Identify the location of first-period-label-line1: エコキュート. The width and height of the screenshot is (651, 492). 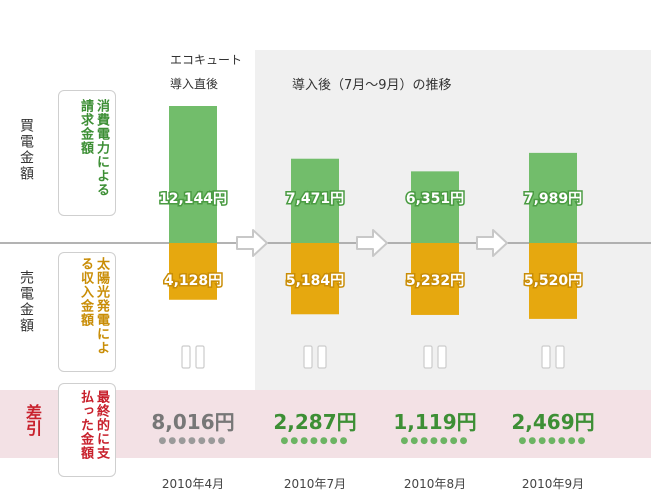
(206, 60).